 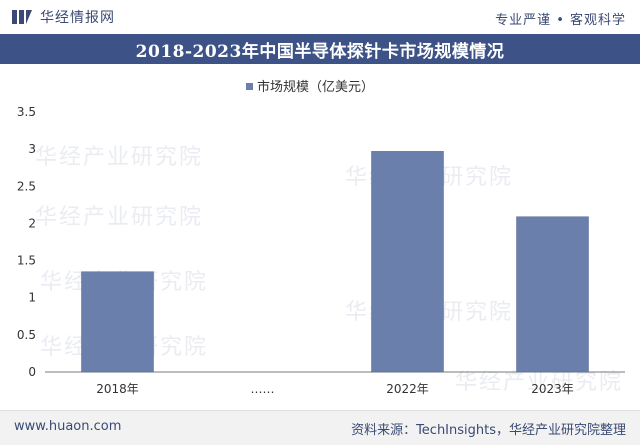 What do you see at coordinates (77, 18) in the screenshot?
I see `brand-name: 华经情报网` at bounding box center [77, 18].